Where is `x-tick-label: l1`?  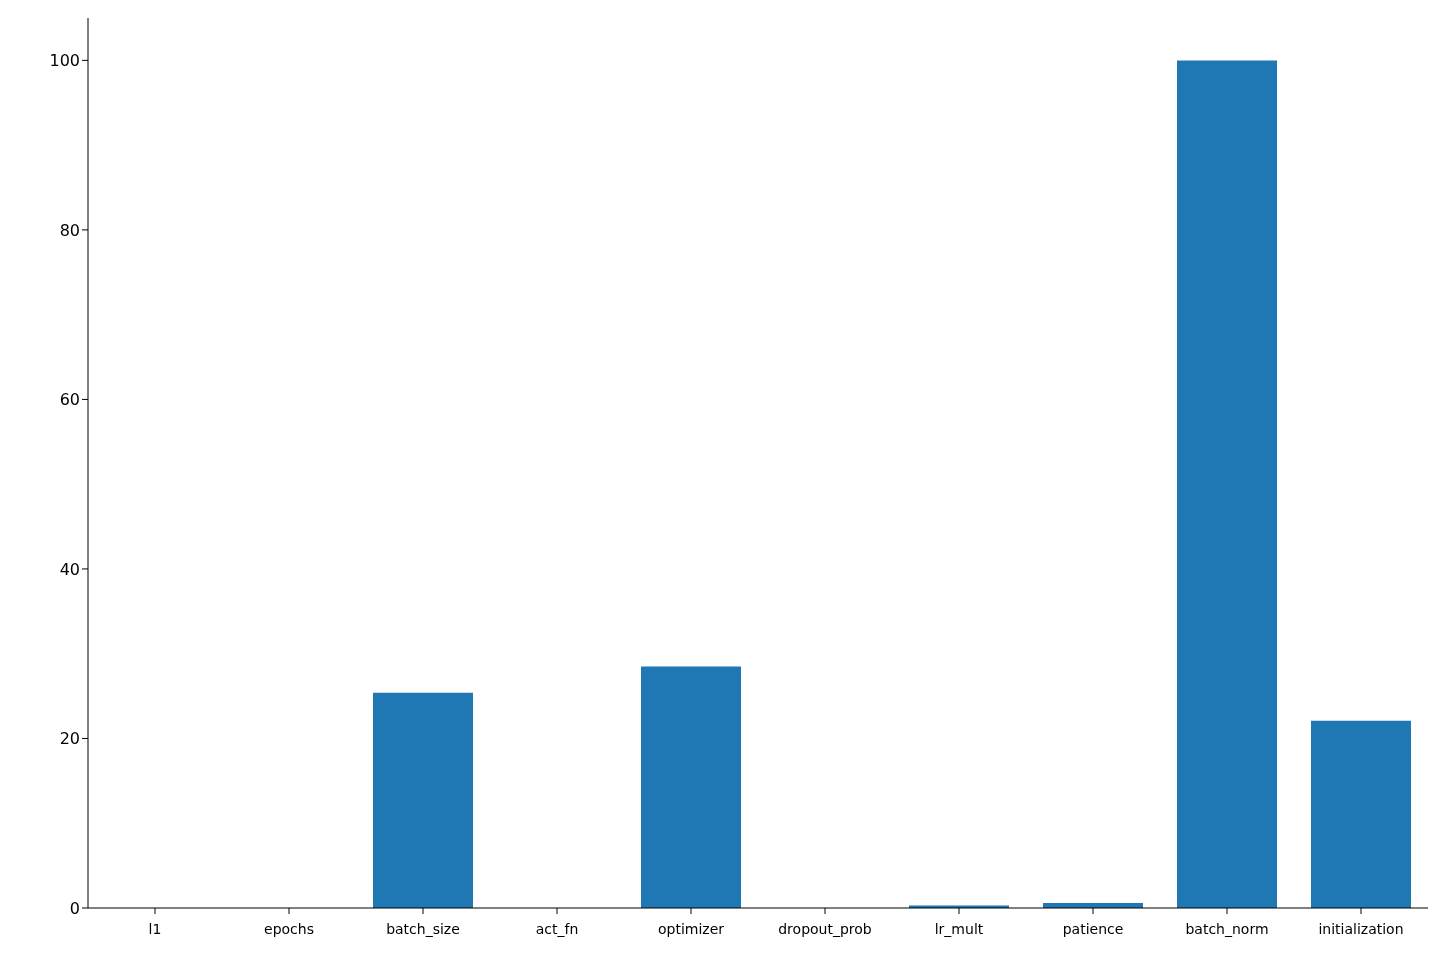
x-tick-label: l1 is located at coordinates (155, 929).